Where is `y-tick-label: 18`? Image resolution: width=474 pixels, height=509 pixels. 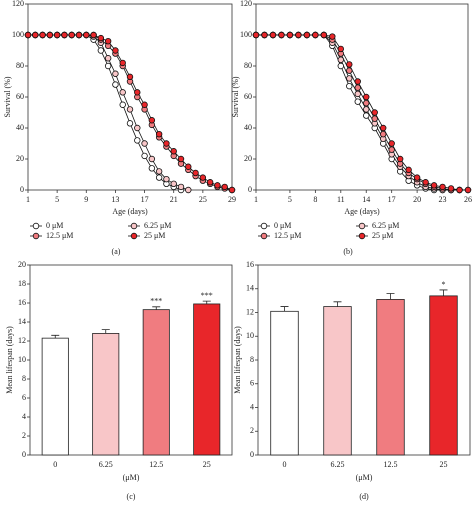 y-tick-label: 18 is located at coordinates (22, 283).